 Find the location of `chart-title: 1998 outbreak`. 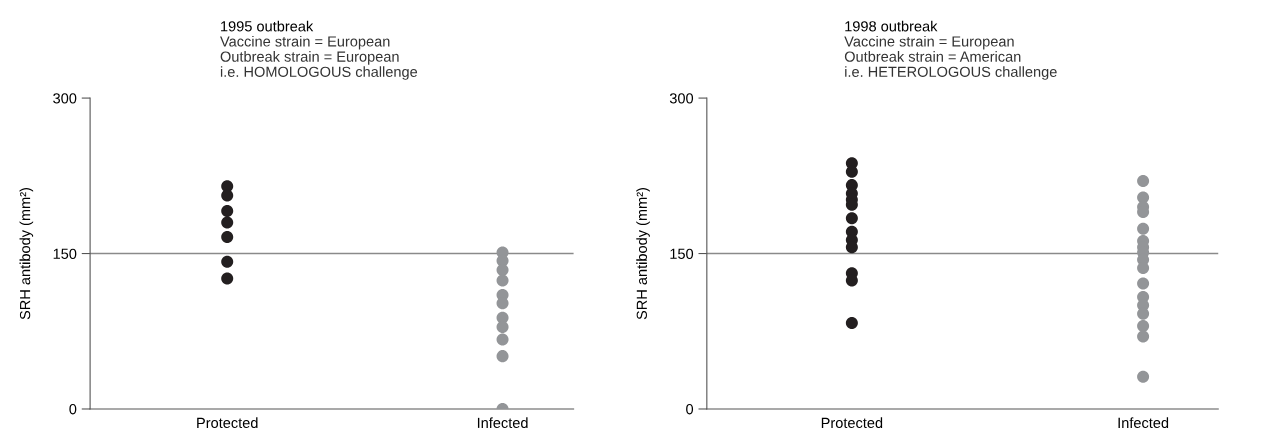

chart-title: 1998 outbreak is located at coordinates (891, 26).